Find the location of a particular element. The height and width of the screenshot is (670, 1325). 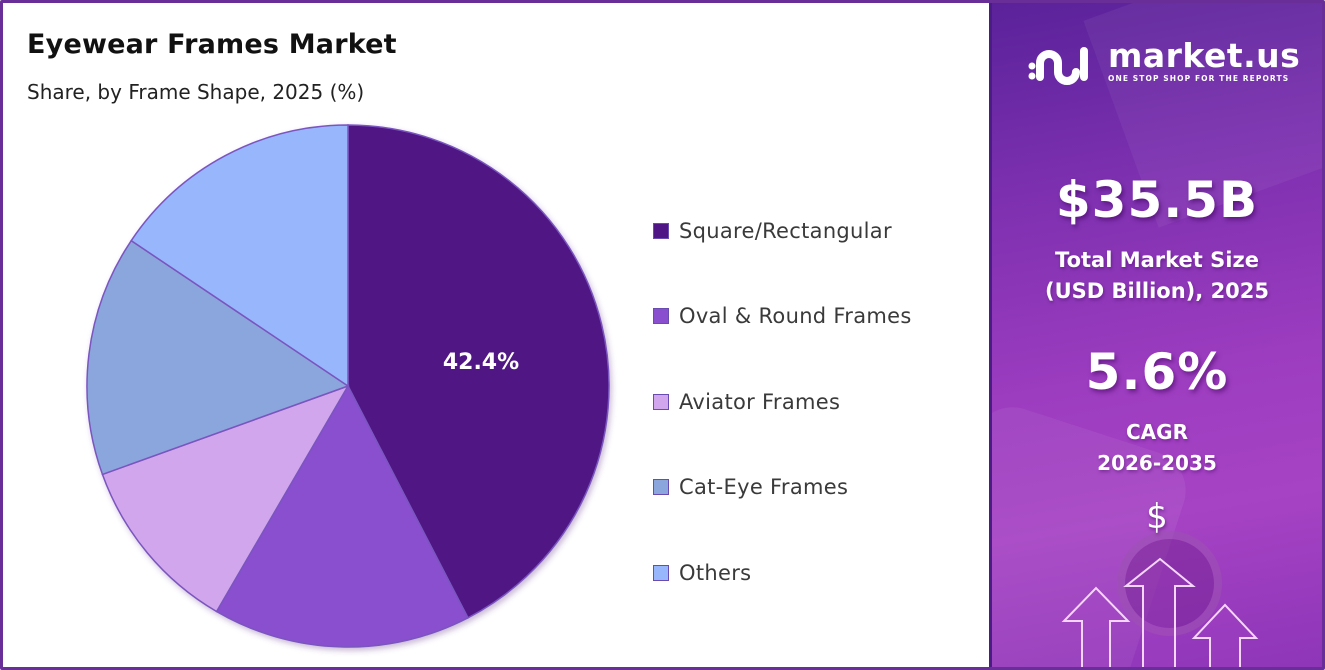

legend-label: Cat-Eye Frames is located at coordinates (764, 487).